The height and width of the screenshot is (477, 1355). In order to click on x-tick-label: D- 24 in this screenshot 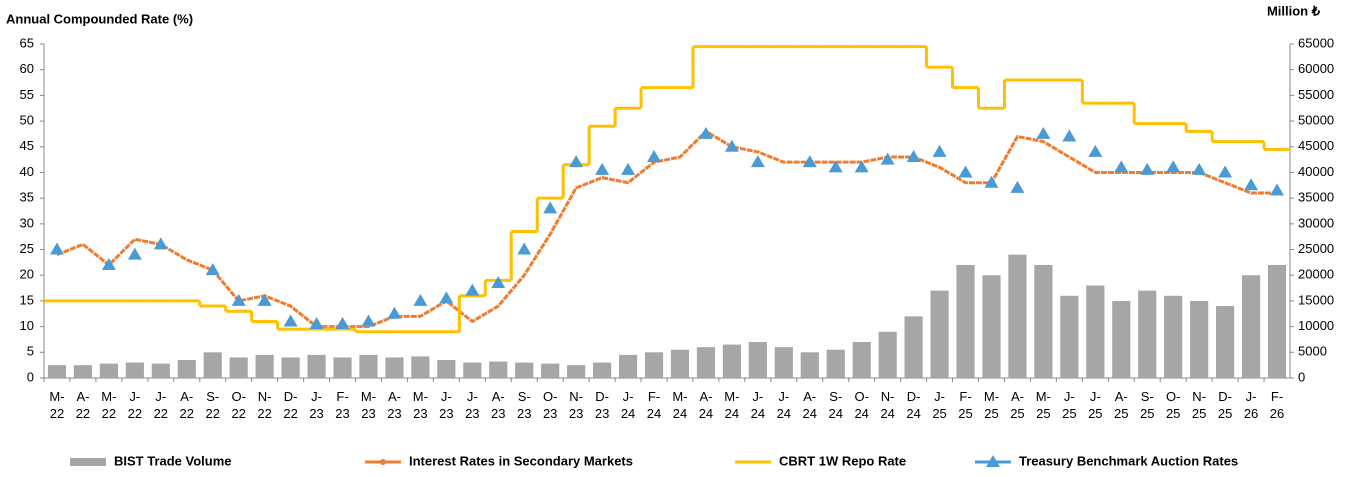, I will do `click(913, 405)`.